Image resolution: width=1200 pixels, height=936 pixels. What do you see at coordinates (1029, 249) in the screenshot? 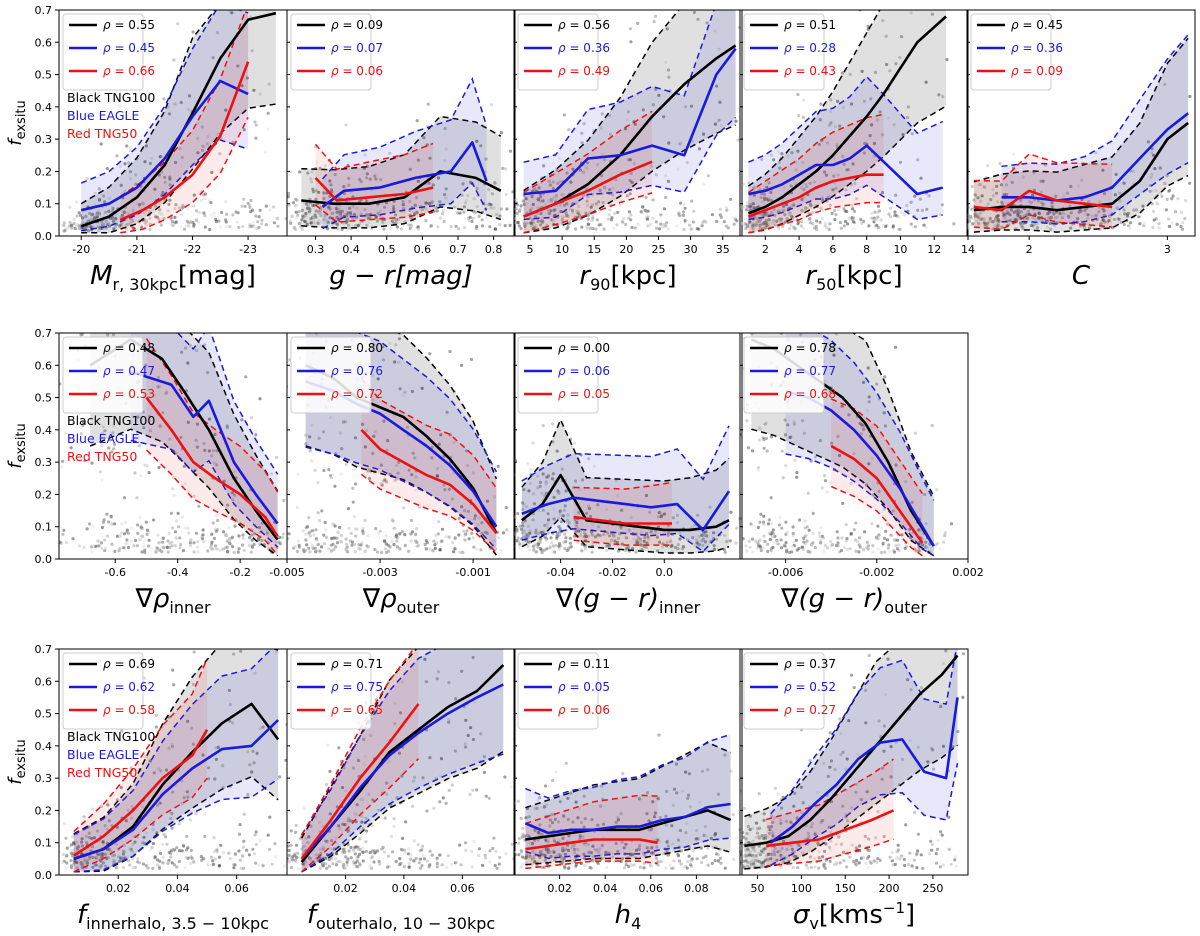
I see `x-tick-label: 2` at bounding box center [1029, 249].